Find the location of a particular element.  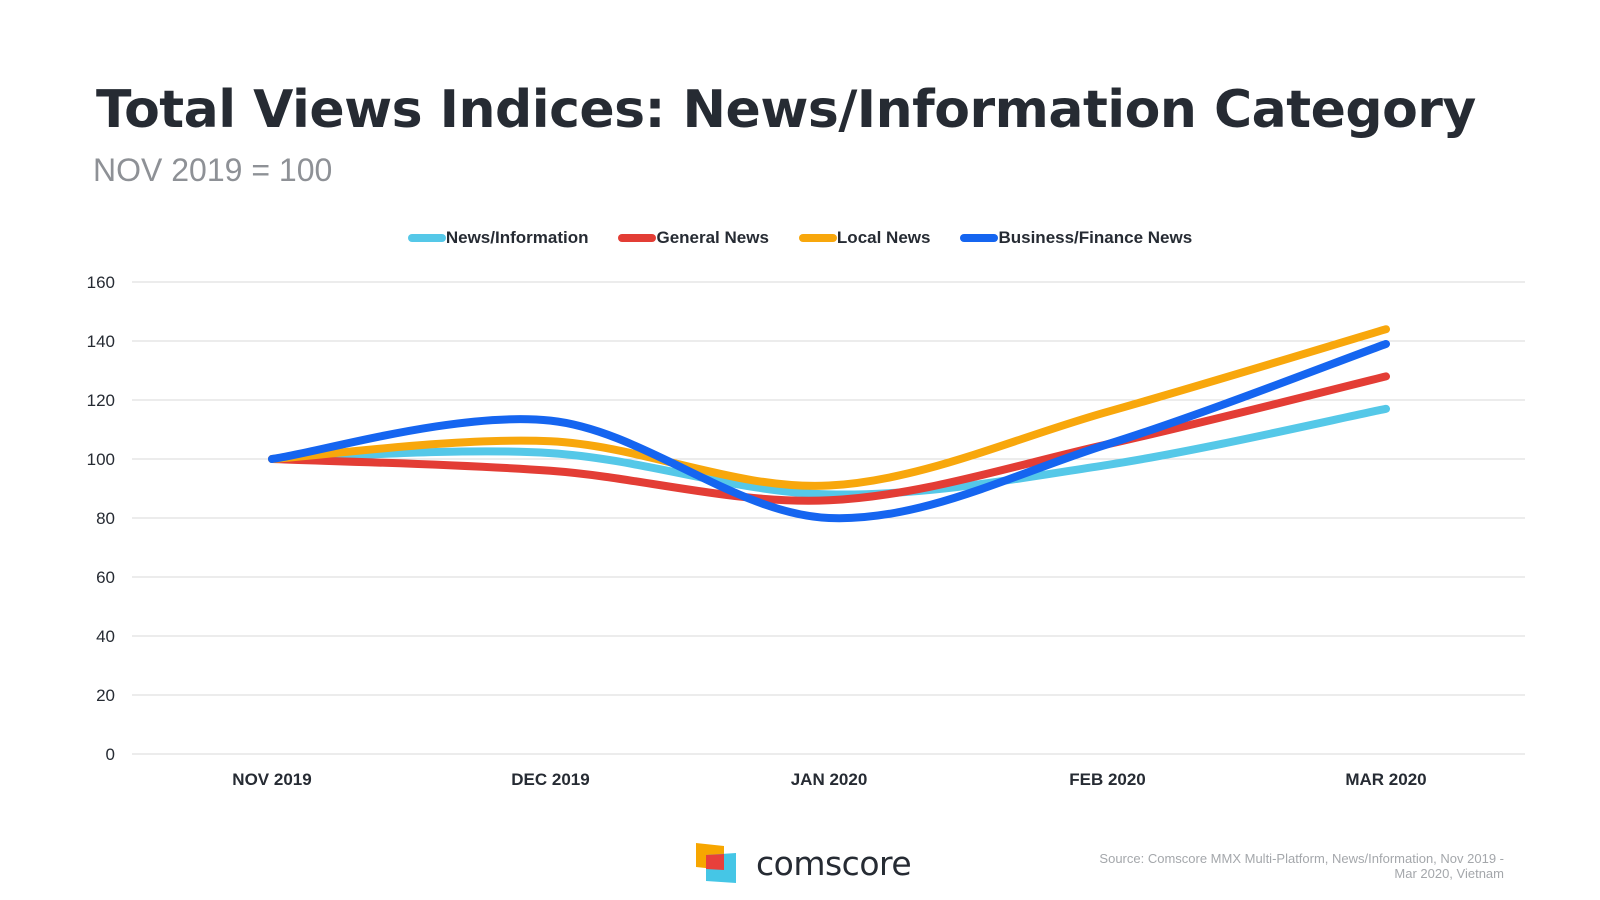

y-tick-label-80: 80 is located at coordinates (105, 518).